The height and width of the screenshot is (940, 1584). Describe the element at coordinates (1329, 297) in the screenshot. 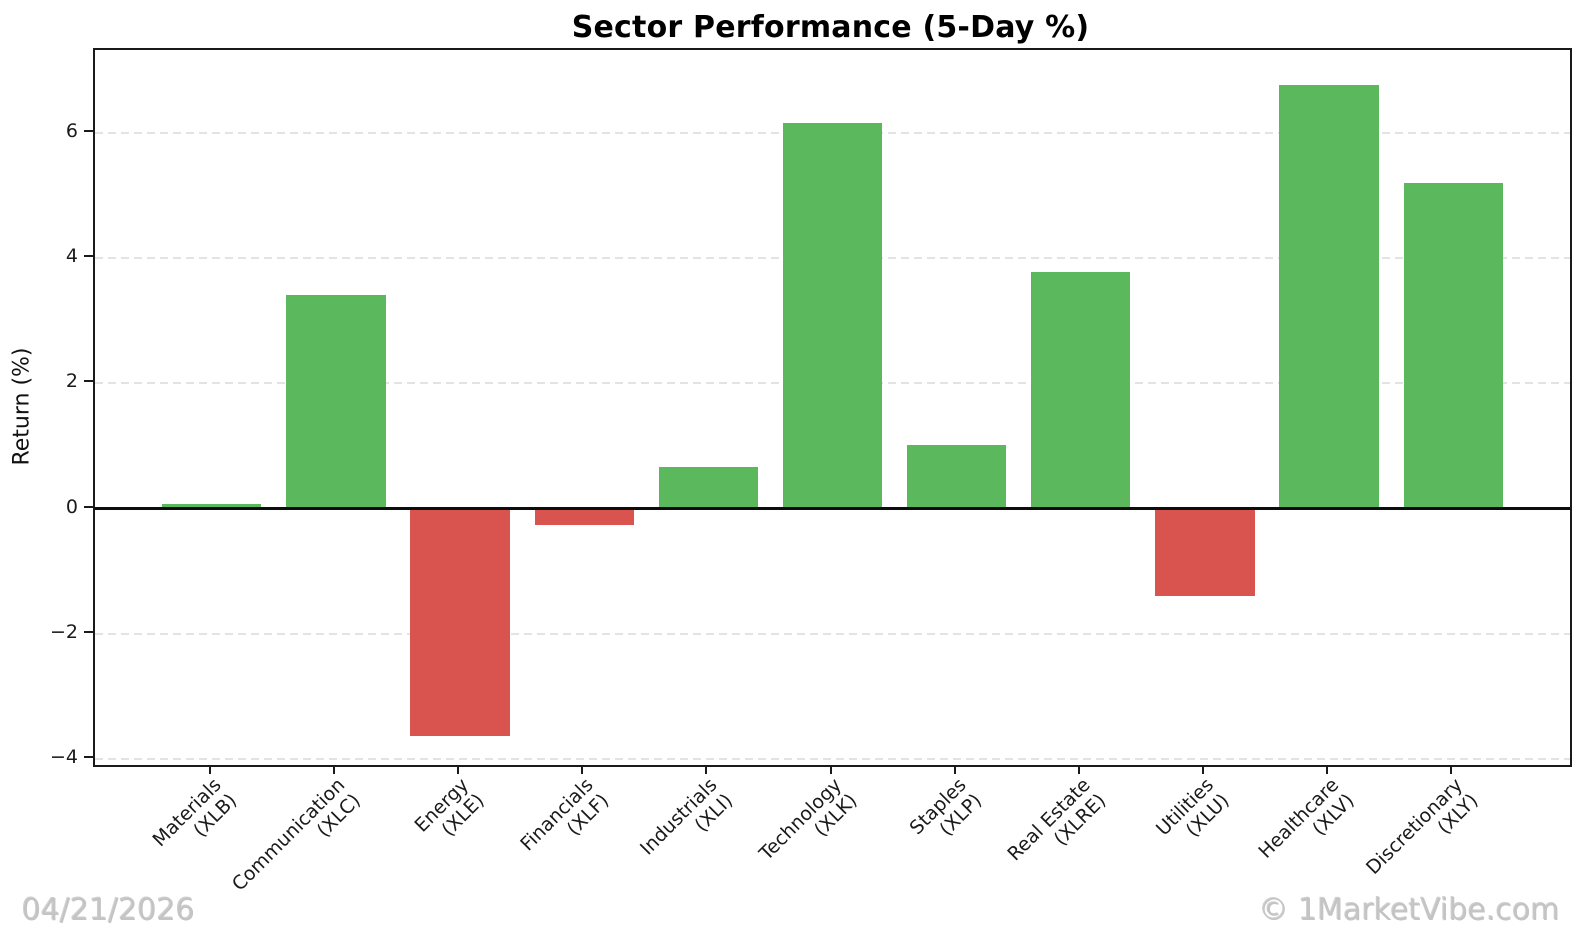

I see `bar-healthcare-xlv` at that location.